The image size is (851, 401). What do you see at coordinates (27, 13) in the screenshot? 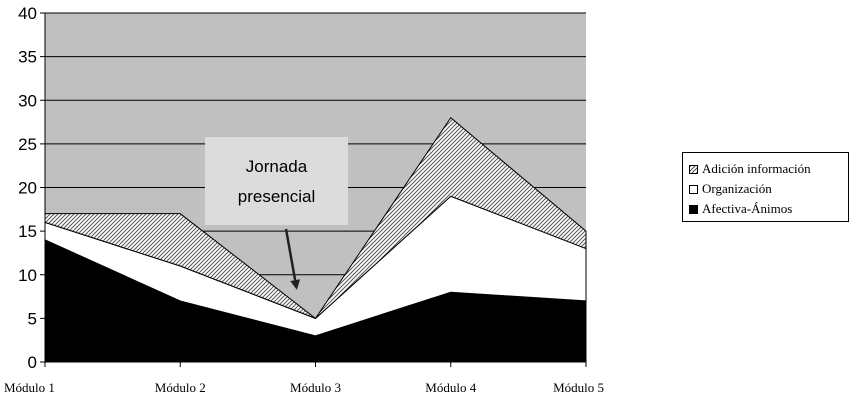
I see `y-tick-label-8: 40` at bounding box center [27, 13].